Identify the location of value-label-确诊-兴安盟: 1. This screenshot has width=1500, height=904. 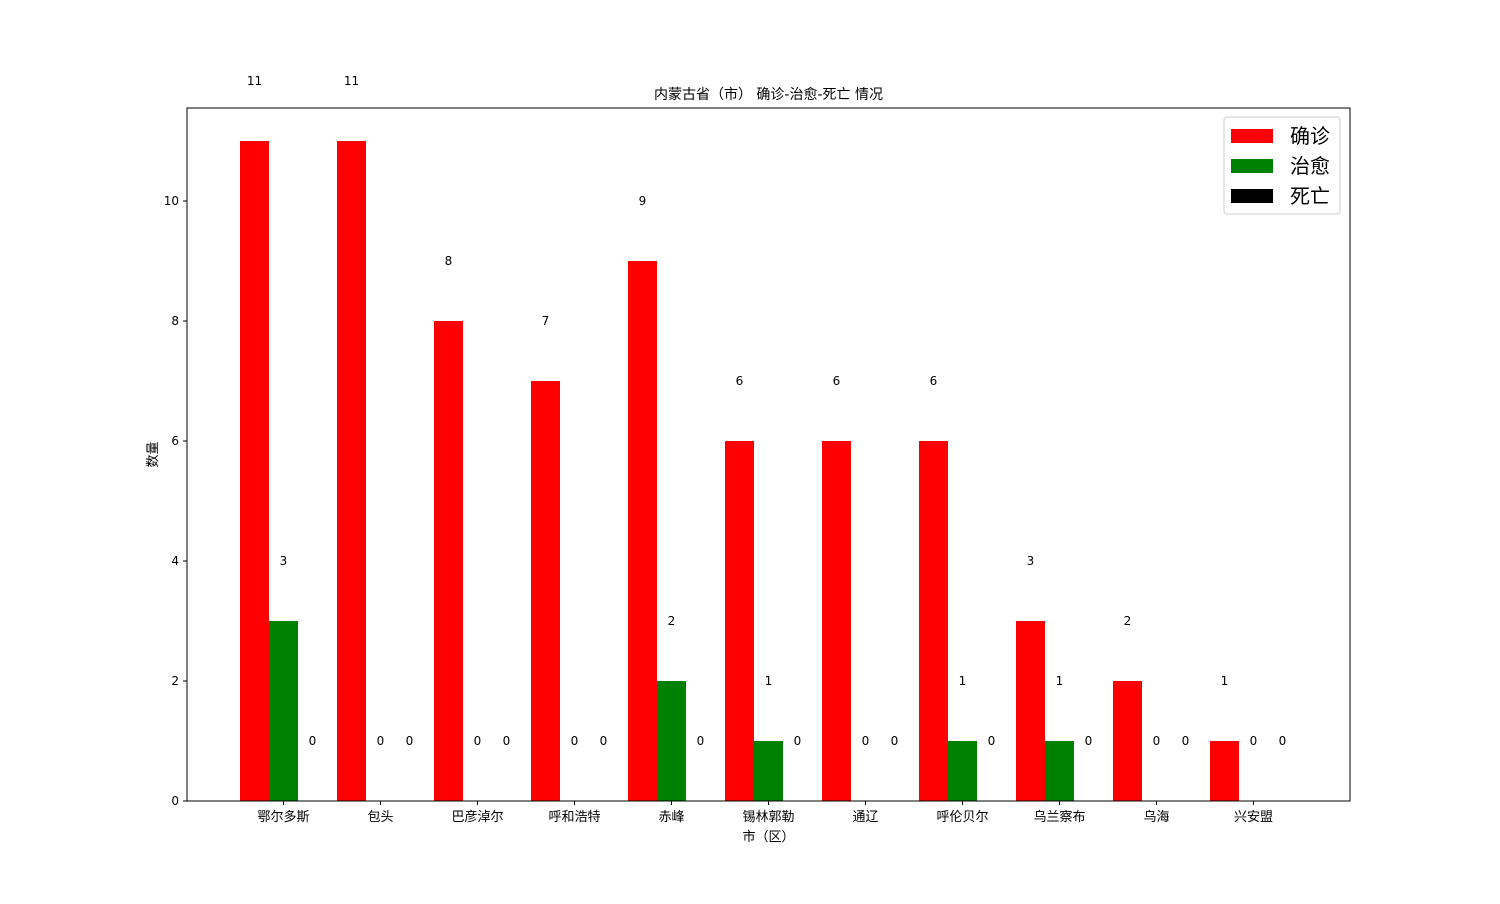
(1225, 681).